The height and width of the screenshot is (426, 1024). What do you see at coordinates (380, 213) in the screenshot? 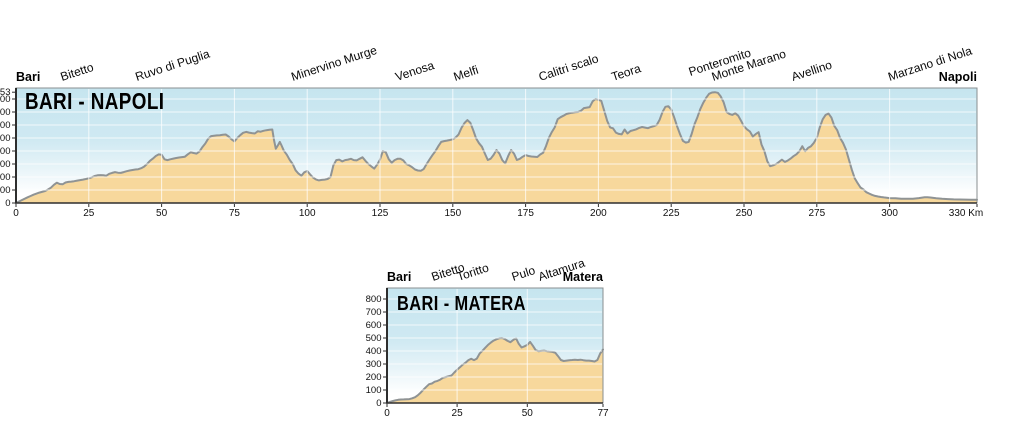
I see `x-tick-label: 125` at bounding box center [380, 213].